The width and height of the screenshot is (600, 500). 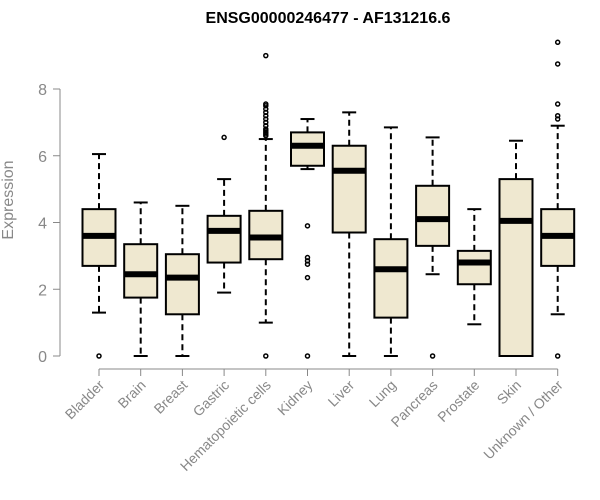 What do you see at coordinates (266, 205) in the screenshot?
I see `box-hematopoietic-cells` at bounding box center [266, 205].